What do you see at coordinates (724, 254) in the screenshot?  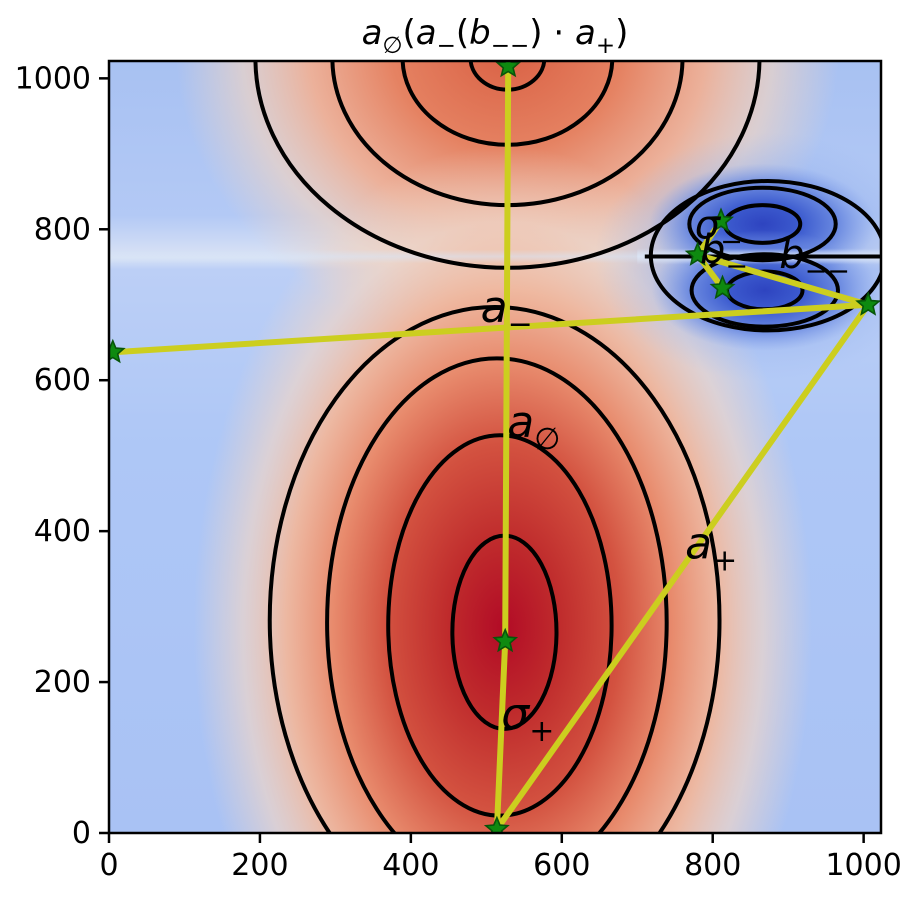 I see `edge-label-5: b−` at bounding box center [724, 254].